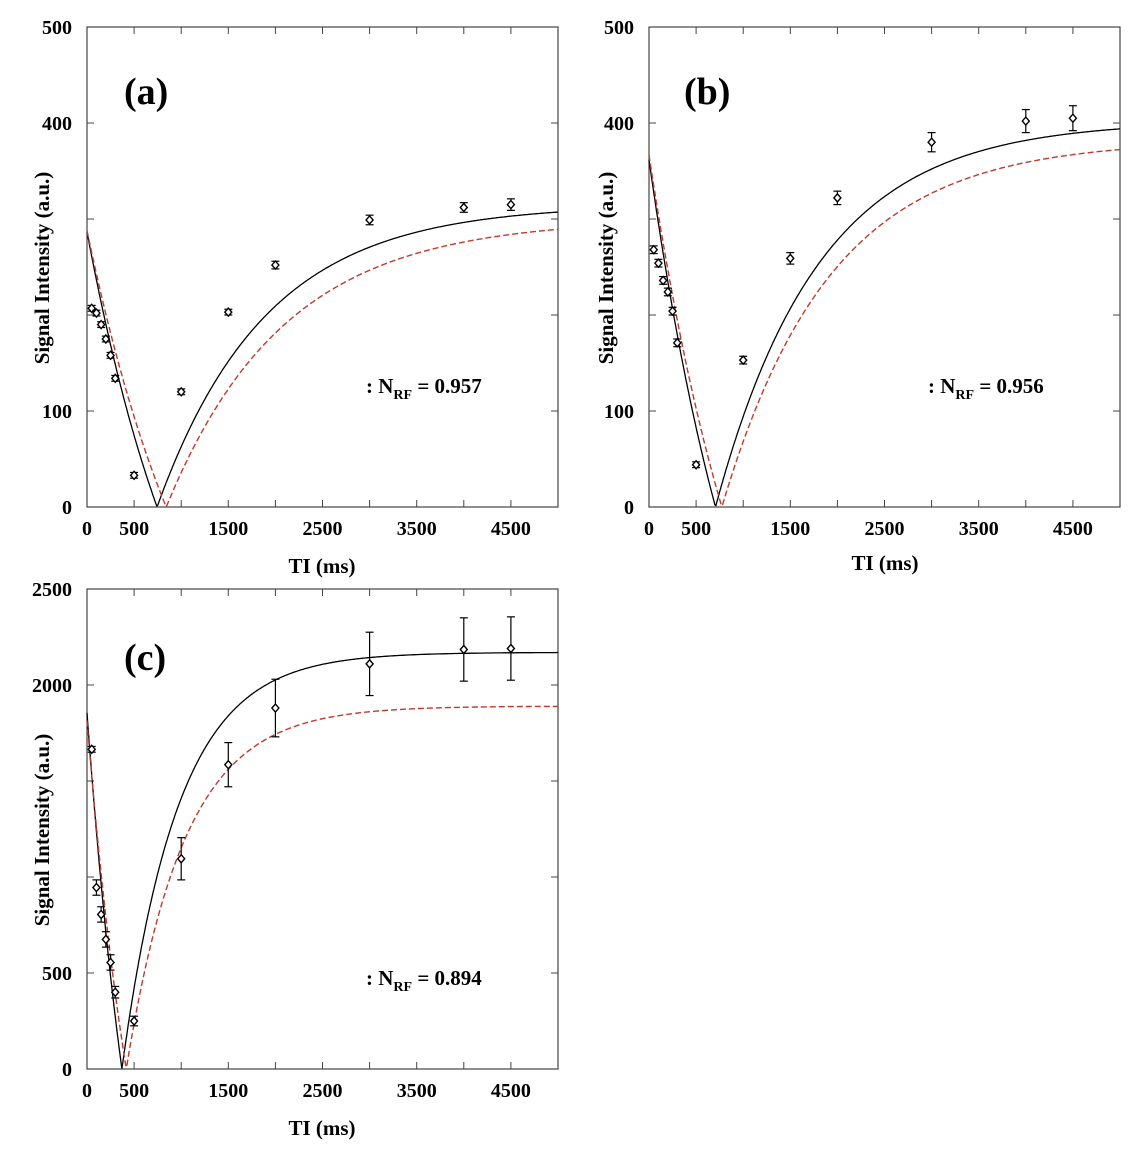  Describe the element at coordinates (424, 980) in the screenshot. I see `nrf-annotation: : NRF = 0.894` at that location.